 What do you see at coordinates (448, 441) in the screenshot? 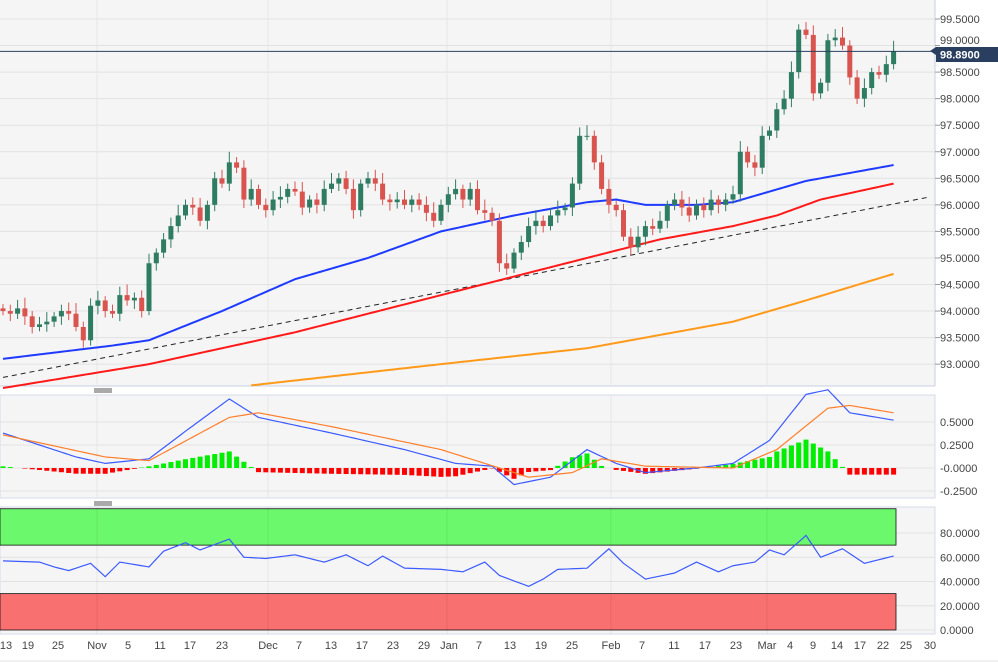
I see `signal-line` at bounding box center [448, 441].